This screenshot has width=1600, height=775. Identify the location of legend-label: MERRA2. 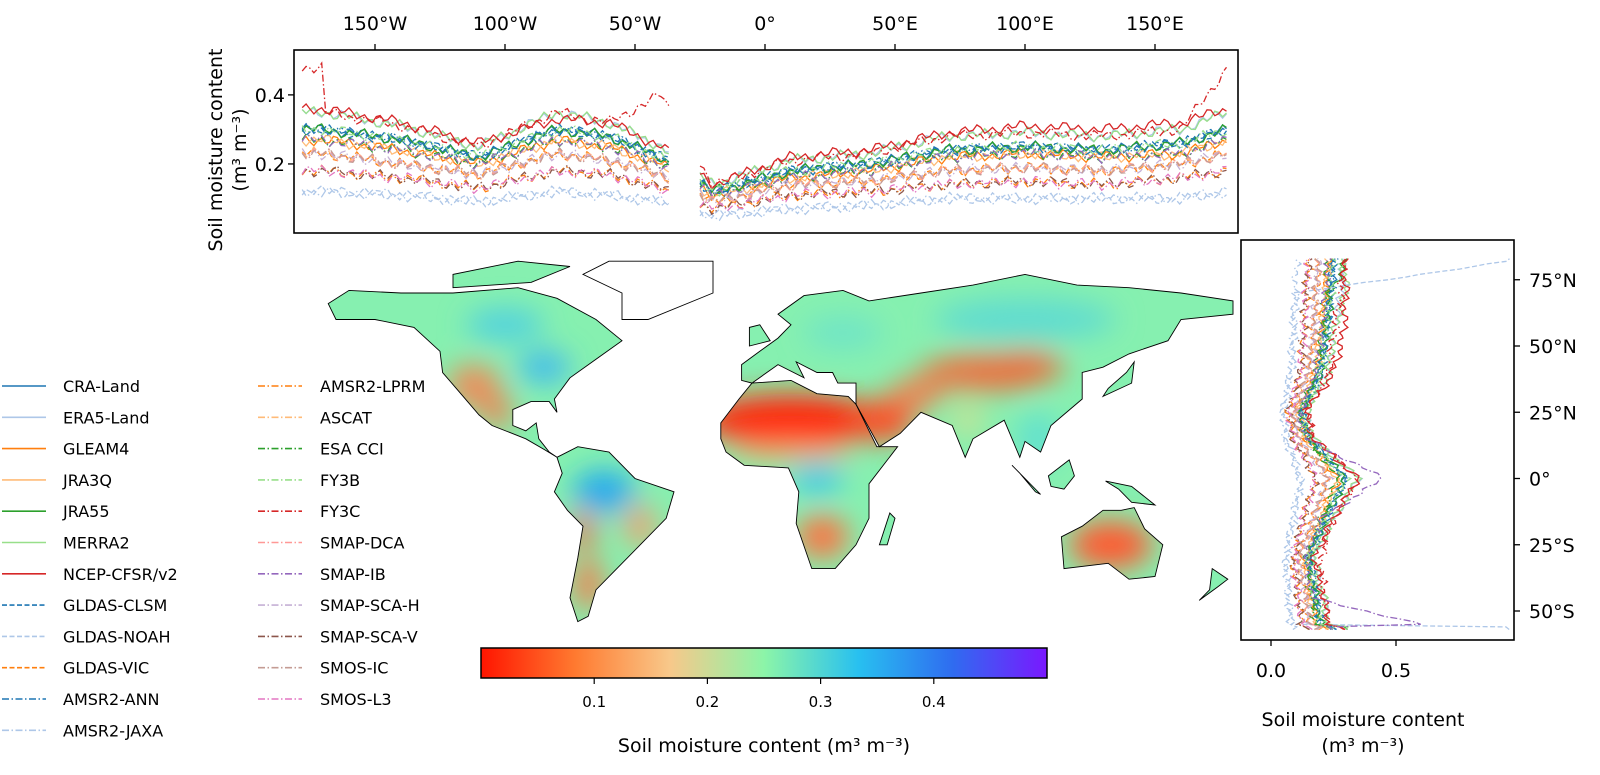
(96, 543).